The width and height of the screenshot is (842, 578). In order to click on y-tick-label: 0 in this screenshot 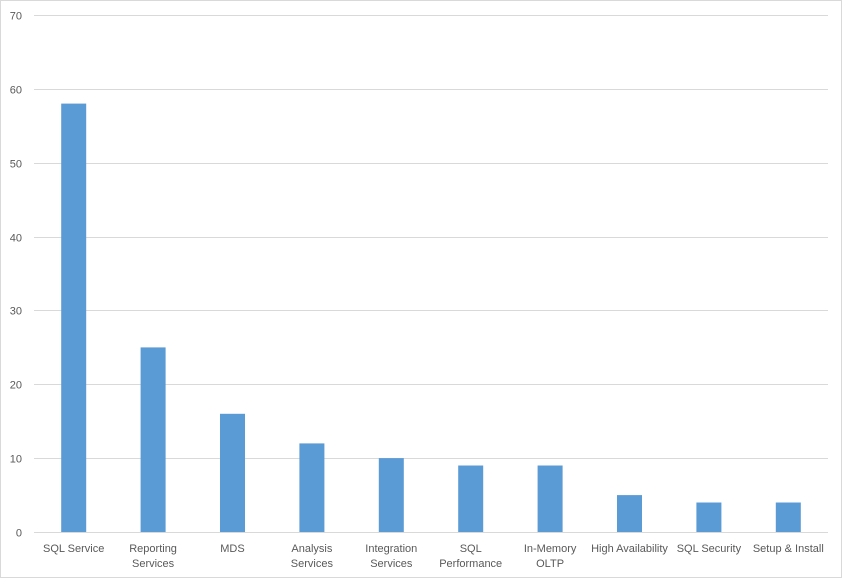, I will do `click(19, 534)`.